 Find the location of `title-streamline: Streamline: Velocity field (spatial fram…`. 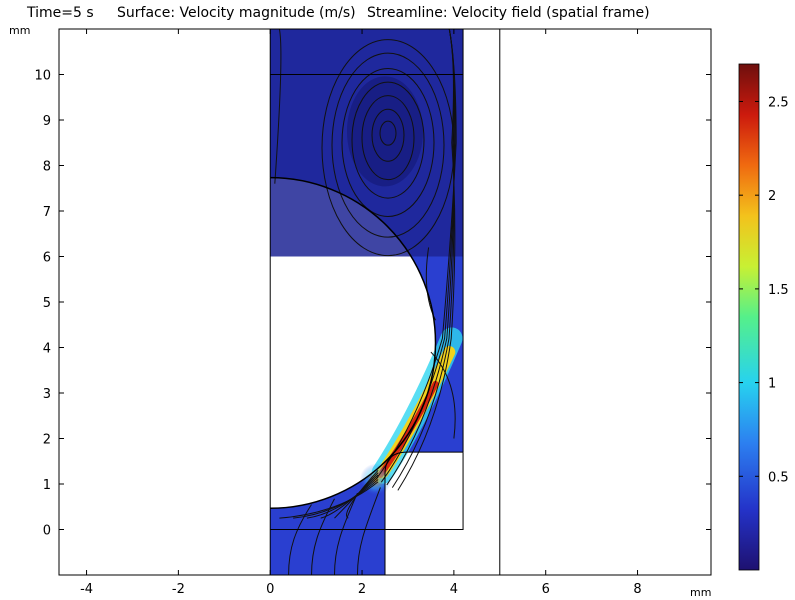

title-streamline: Streamline: Velocity field (spatial fram… is located at coordinates (508, 13).